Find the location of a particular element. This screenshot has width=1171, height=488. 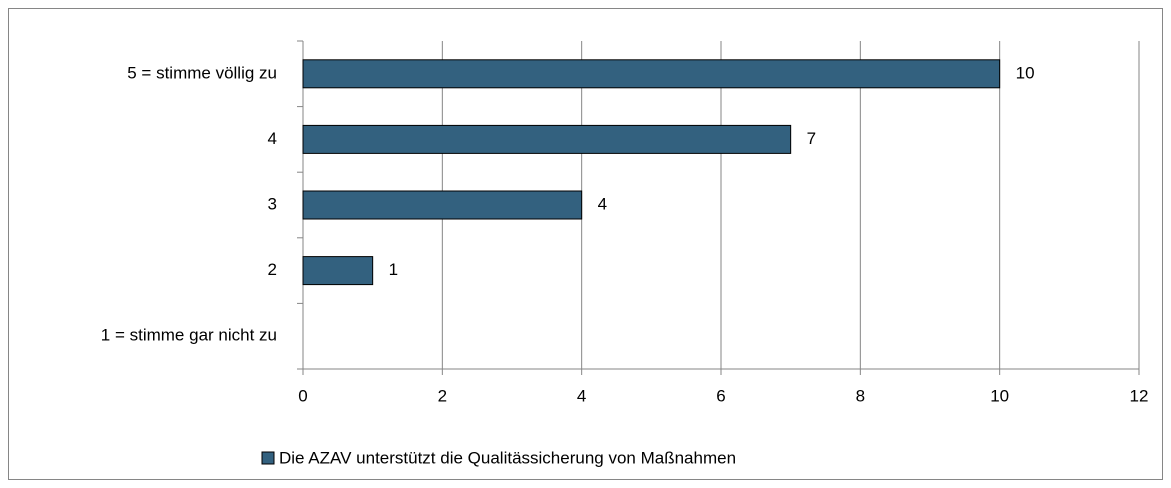

data-label: 7 is located at coordinates (811, 138).